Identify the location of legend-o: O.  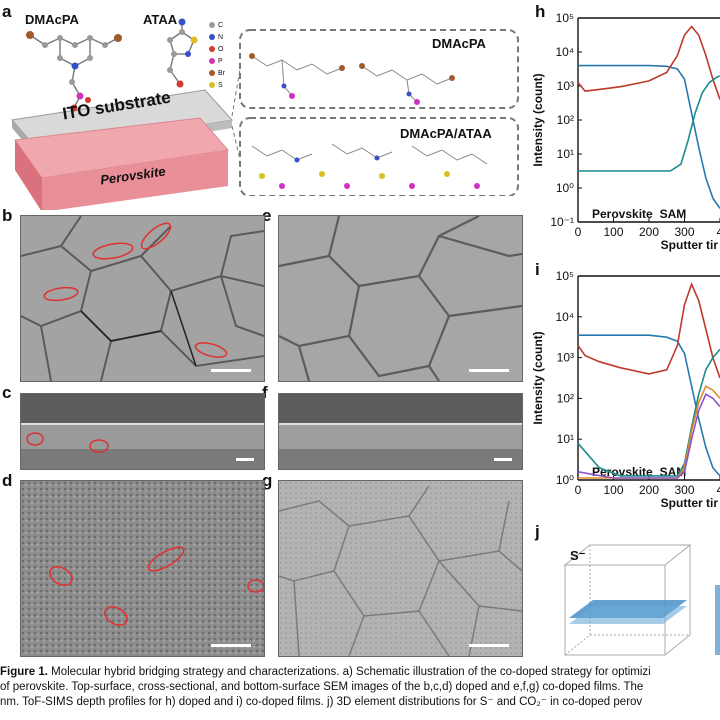
(221, 49).